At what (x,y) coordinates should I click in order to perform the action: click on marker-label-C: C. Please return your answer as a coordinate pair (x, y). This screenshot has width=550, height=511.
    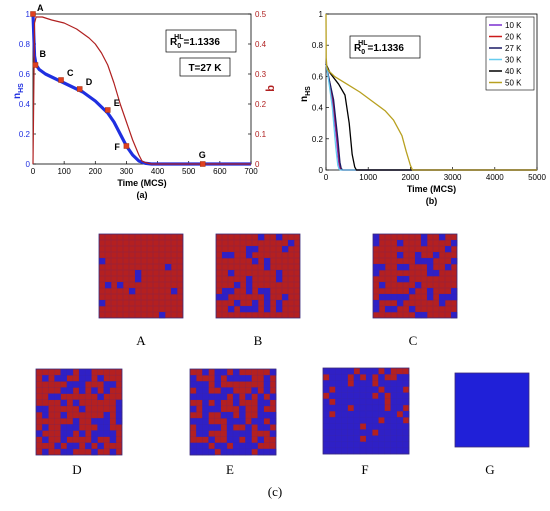
    Looking at the image, I should click on (70, 73).